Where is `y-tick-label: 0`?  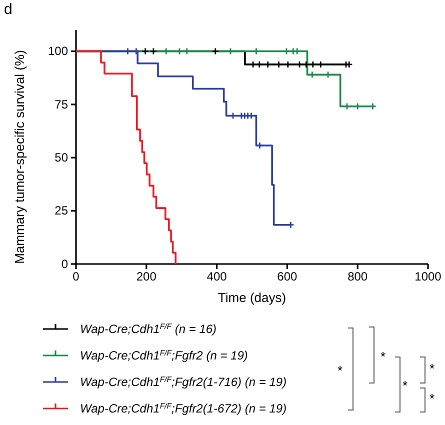 y-tick-label: 0 is located at coordinates (64, 263).